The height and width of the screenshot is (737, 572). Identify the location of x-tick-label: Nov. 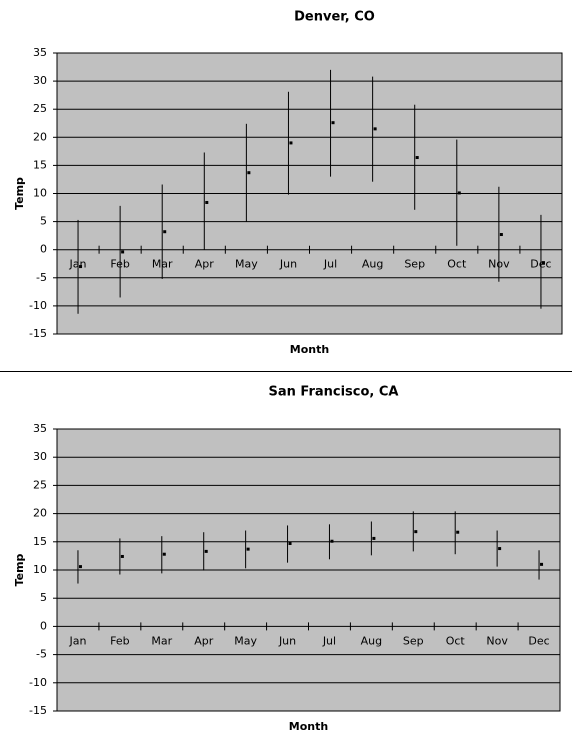
(497, 640).